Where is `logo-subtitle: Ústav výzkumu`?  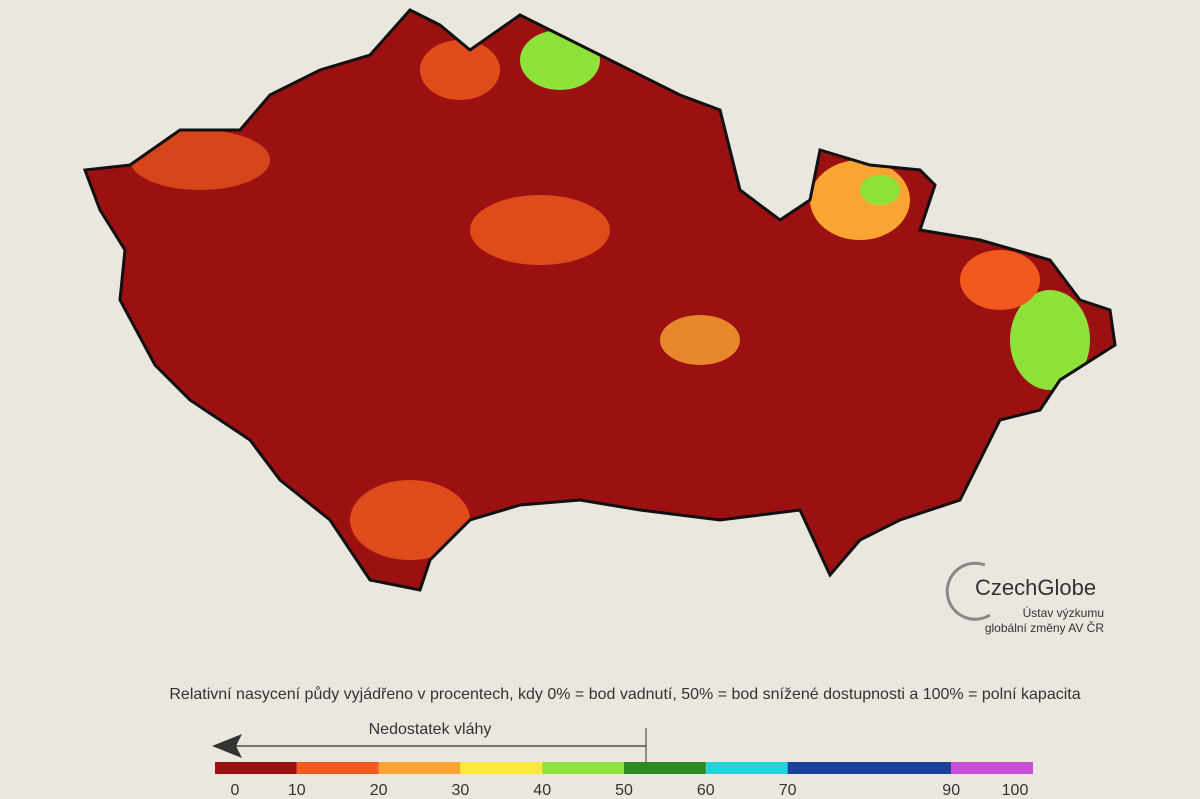
logo-subtitle: Ústav výzkumu is located at coordinates (1063, 612).